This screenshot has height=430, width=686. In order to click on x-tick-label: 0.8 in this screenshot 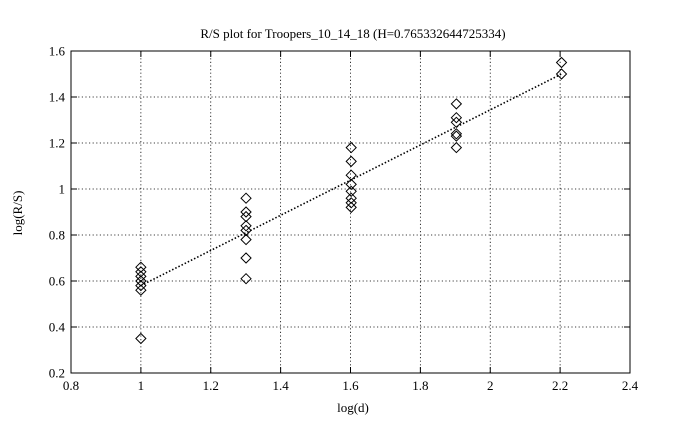, I will do `click(71, 385)`.